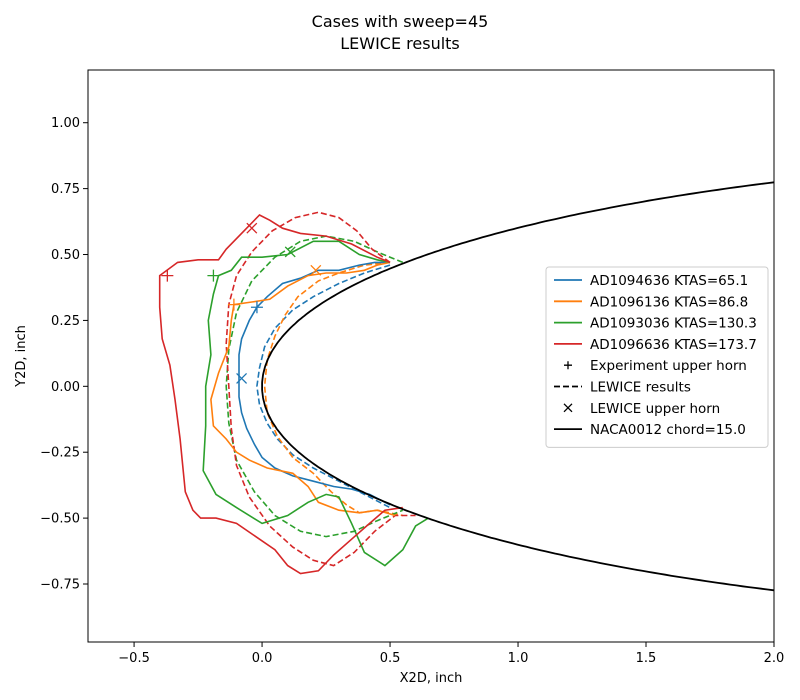  Describe the element at coordinates (655, 409) in the screenshot. I see `legend-label: LEWICE upper horn` at that location.